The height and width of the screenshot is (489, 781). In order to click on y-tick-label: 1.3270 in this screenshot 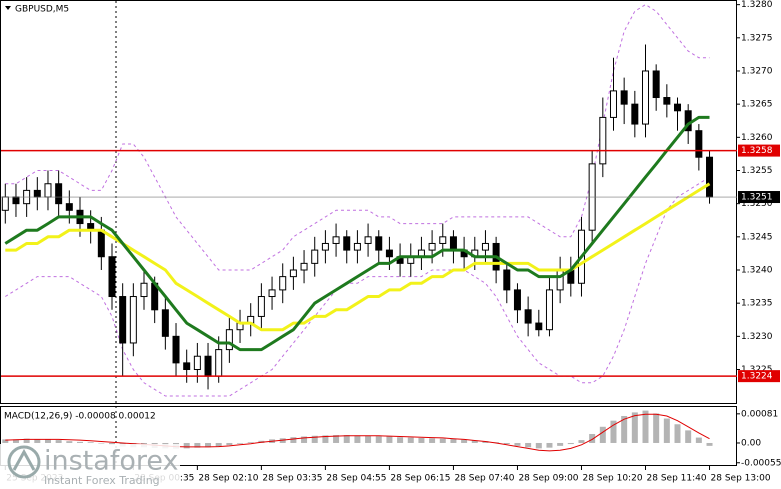, I will do `click(757, 71)`.